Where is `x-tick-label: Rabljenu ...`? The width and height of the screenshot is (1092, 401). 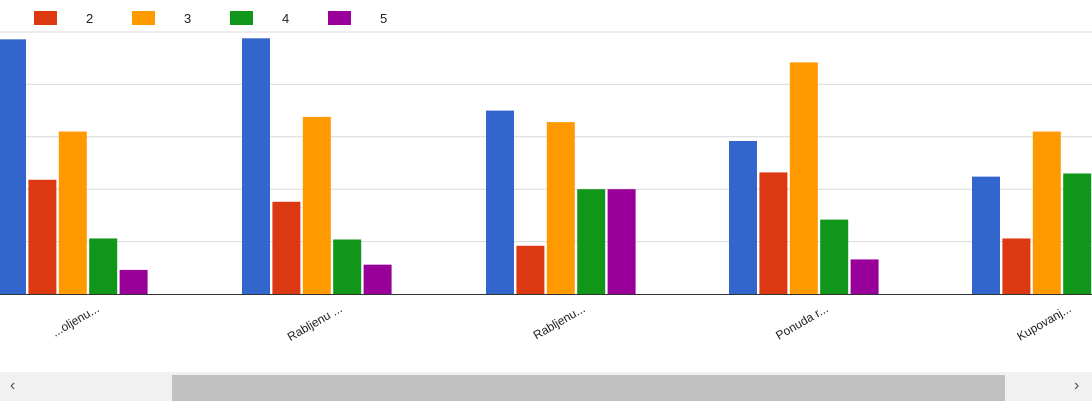
x-tick-label: Rabljenu ... is located at coordinates (315, 322).